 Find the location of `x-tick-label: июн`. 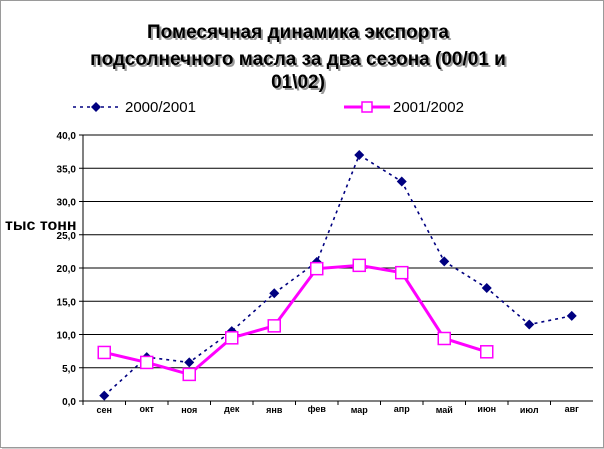

x-tick-label: июн is located at coordinates (486, 409).